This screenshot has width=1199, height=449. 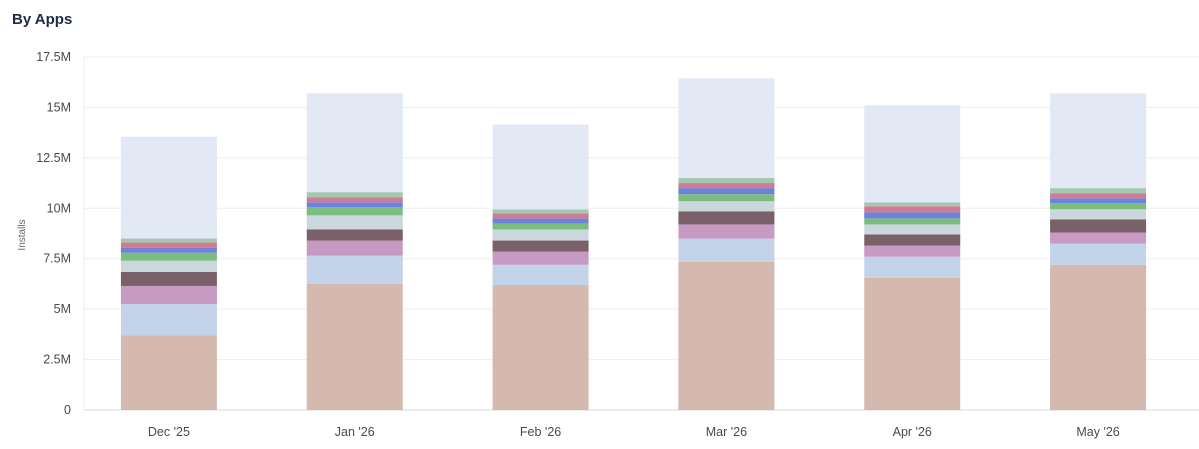 I want to click on x-tick-label: Jan '26, so click(x=355, y=432).